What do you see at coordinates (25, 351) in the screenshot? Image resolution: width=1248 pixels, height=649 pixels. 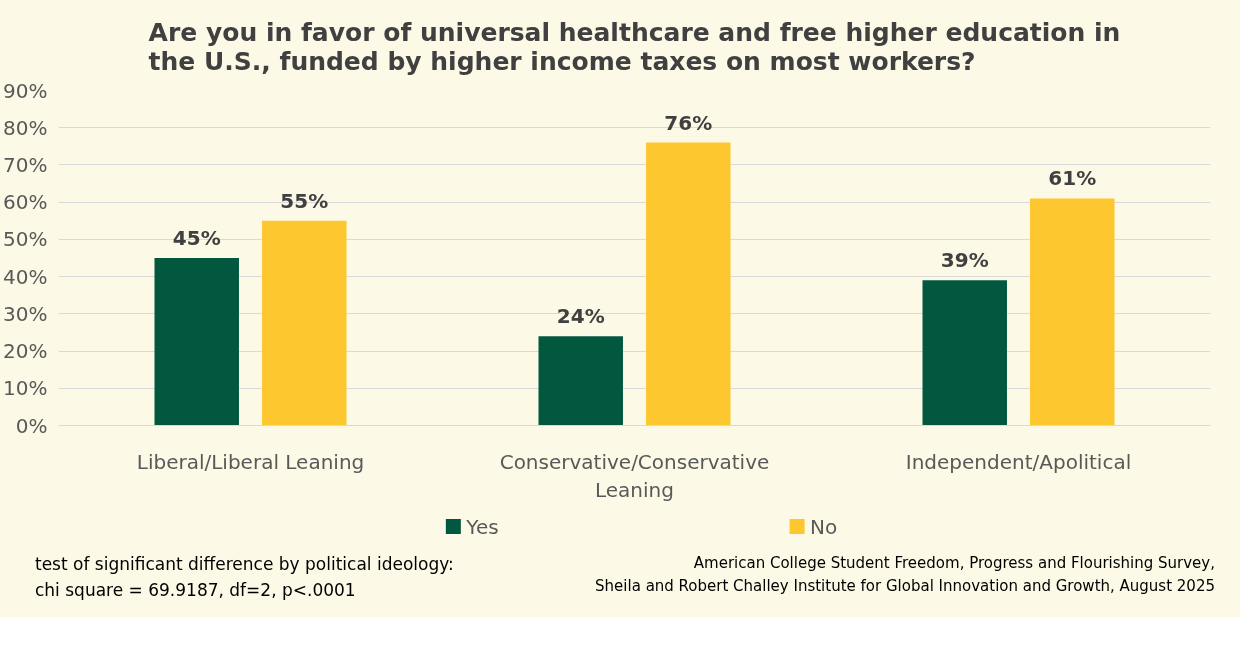 I see `y-tick-label: 20%` at bounding box center [25, 351].